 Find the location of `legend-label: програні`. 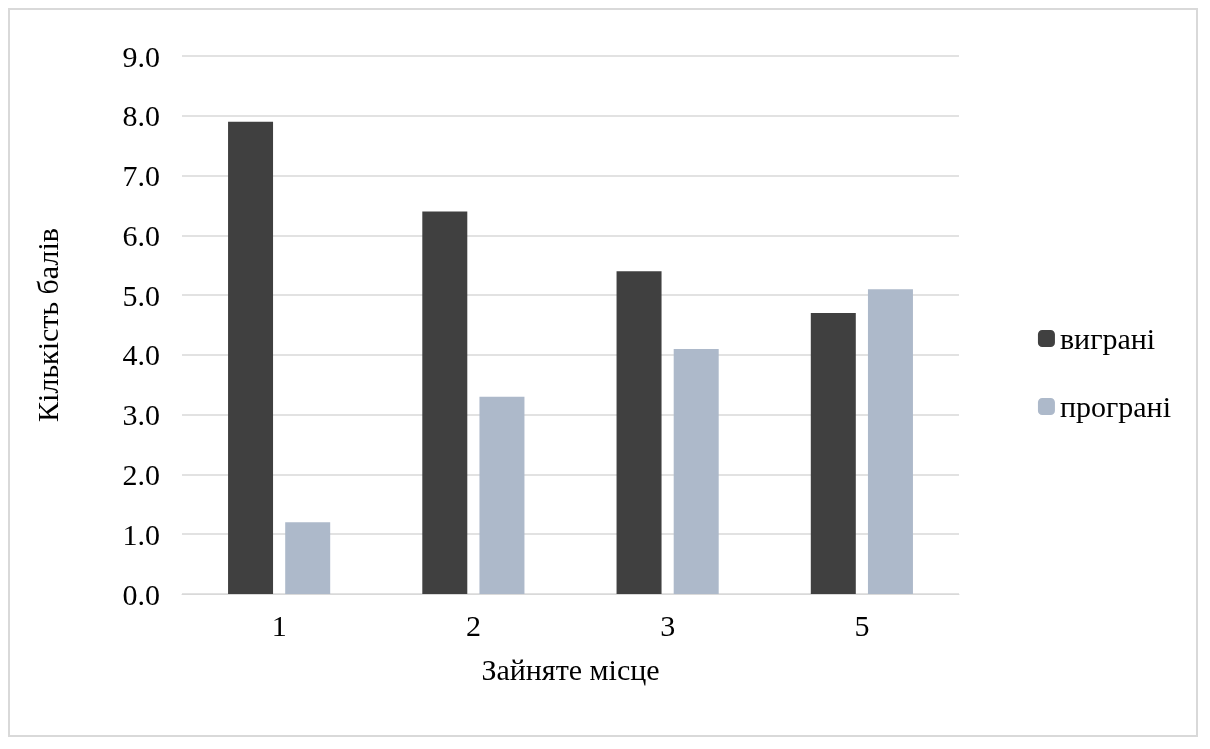

legend-label: програні is located at coordinates (1115, 406).